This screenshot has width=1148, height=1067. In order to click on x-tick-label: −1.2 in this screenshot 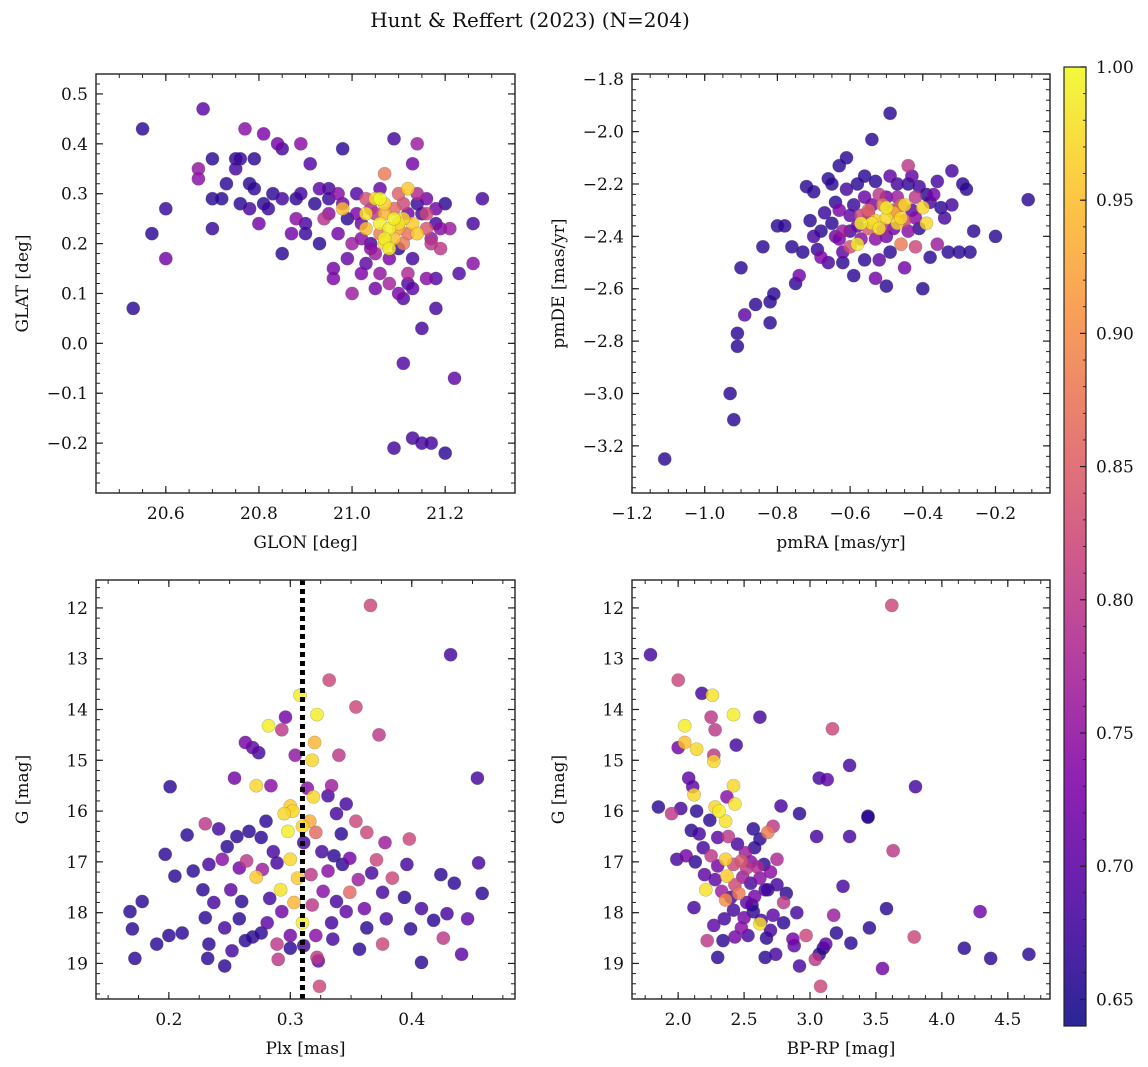, I will do `click(631, 514)`.